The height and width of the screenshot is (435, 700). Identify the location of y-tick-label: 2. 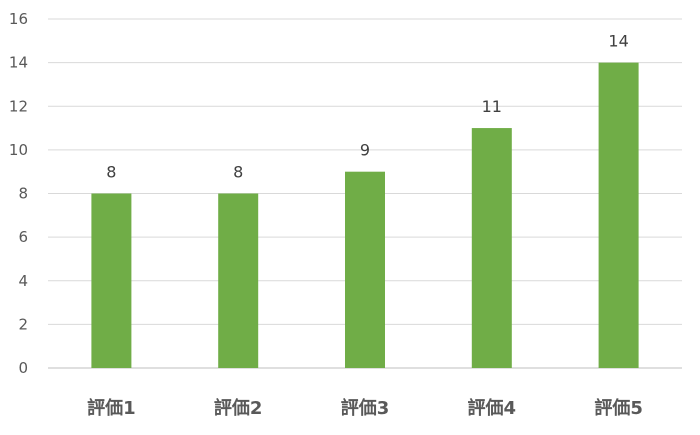
(23, 324).